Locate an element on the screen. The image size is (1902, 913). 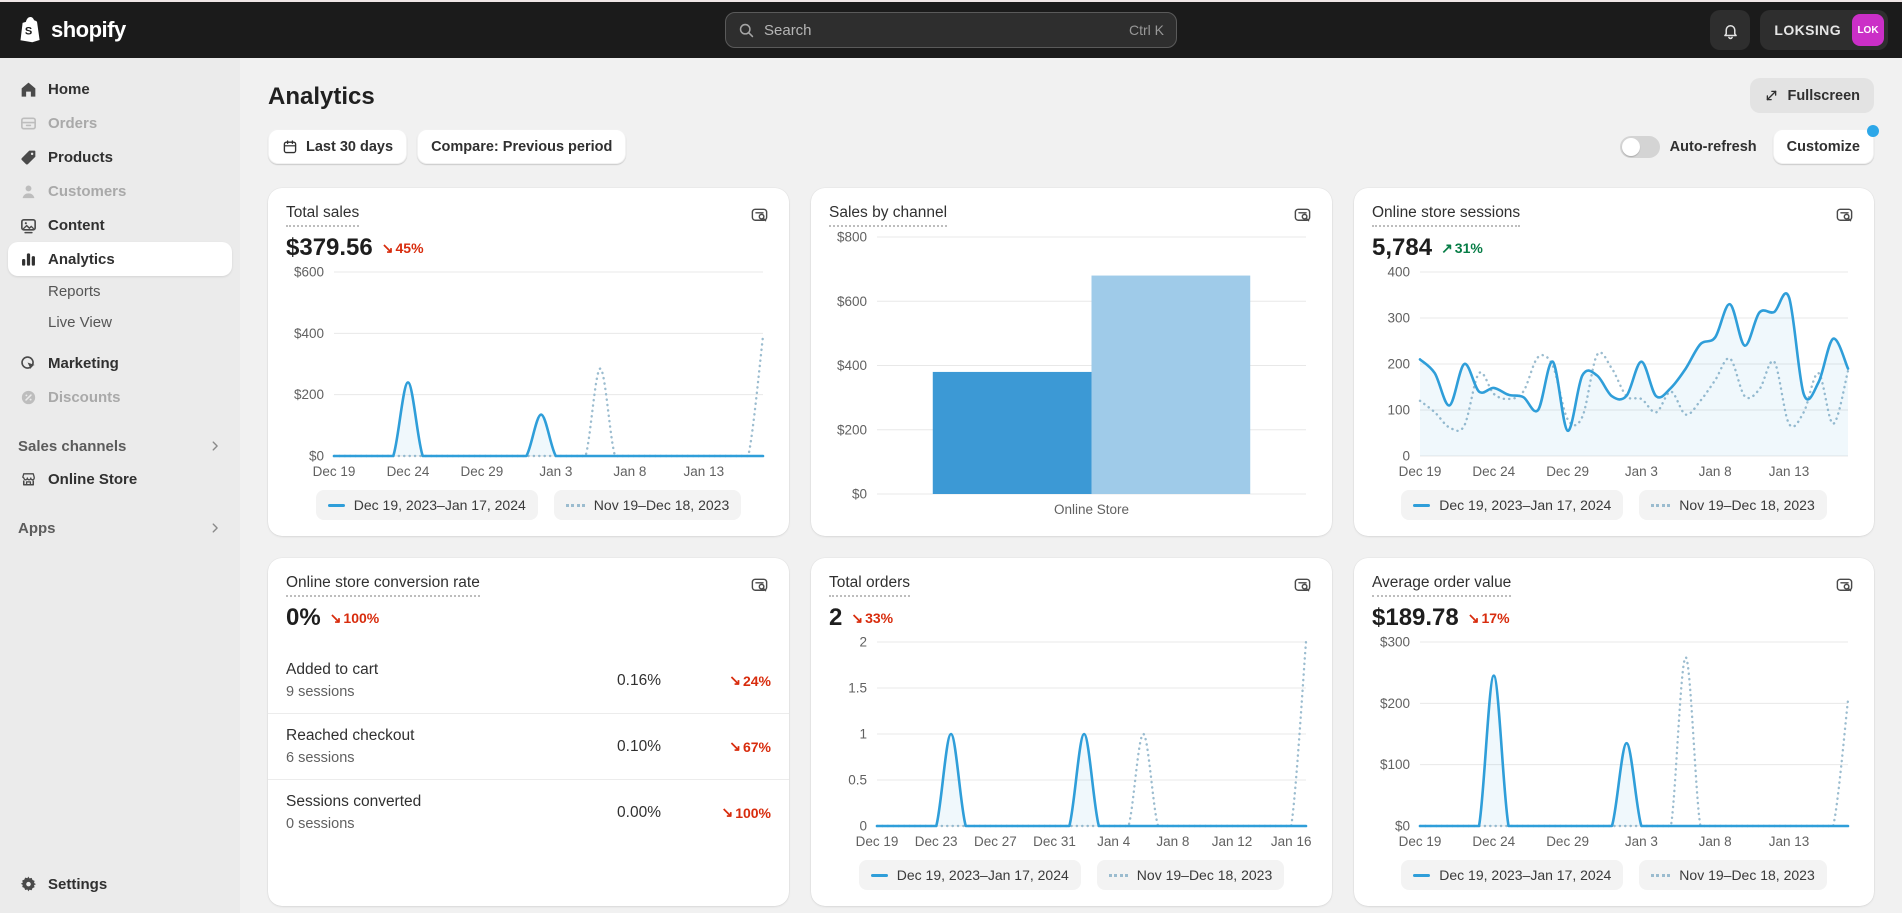
sales-channels-header: Sales channels is located at coordinates (120, 446).